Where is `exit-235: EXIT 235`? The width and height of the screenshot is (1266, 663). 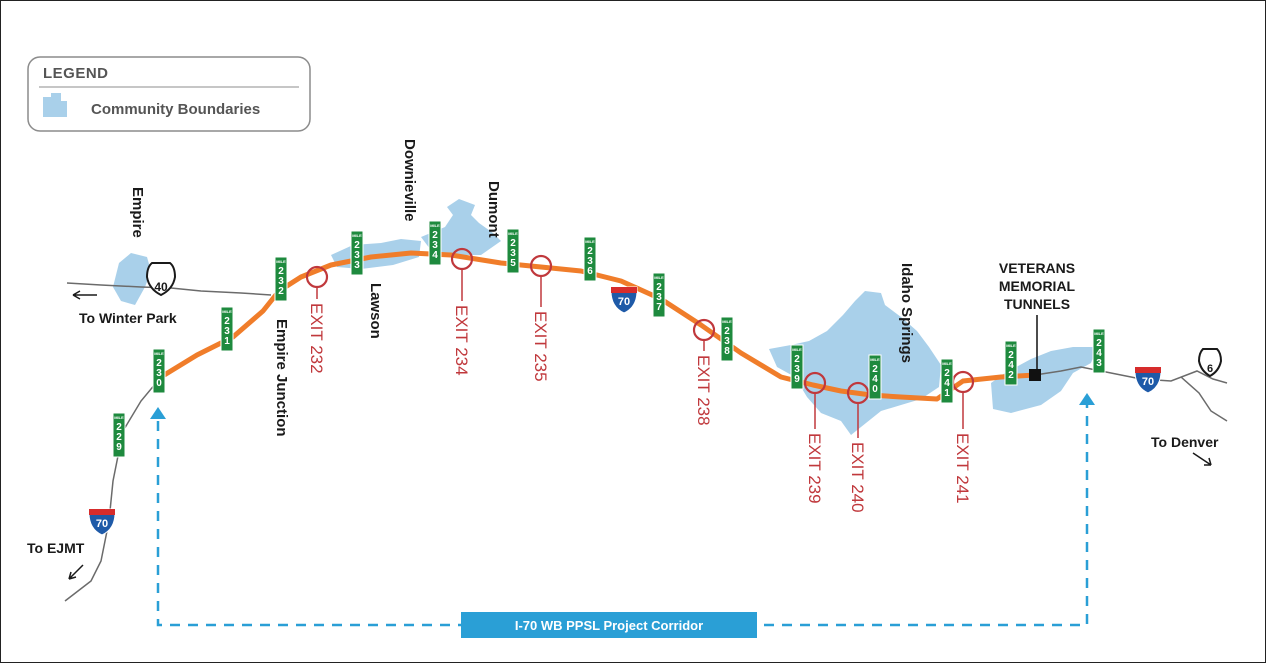 exit-235: EXIT 235 is located at coordinates (541, 318).